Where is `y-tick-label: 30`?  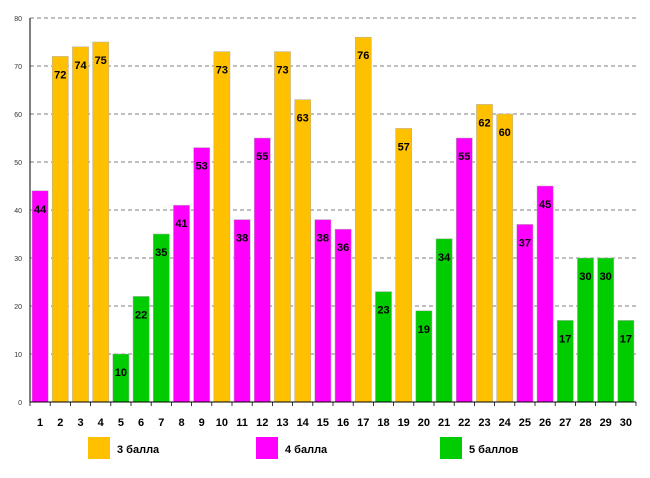 y-tick-label: 30 is located at coordinates (18, 259).